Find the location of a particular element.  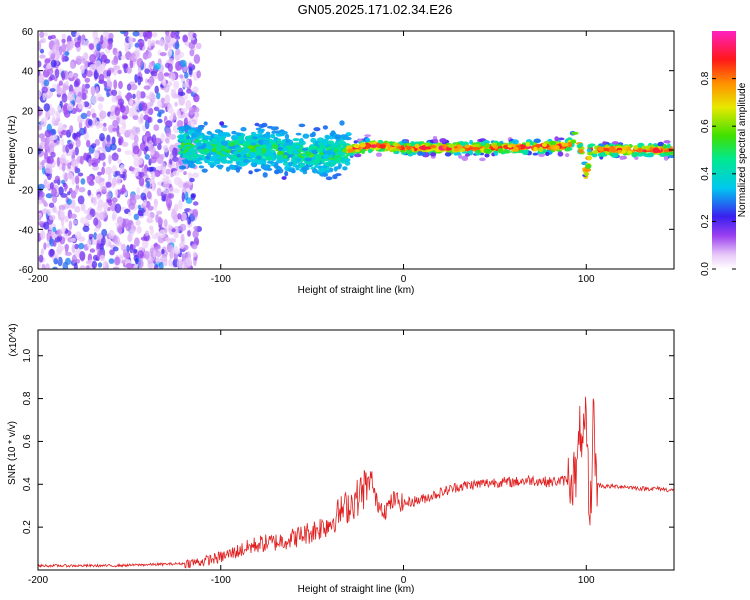

snr-xlabel: Height of straight line (km) is located at coordinates (356, 589).